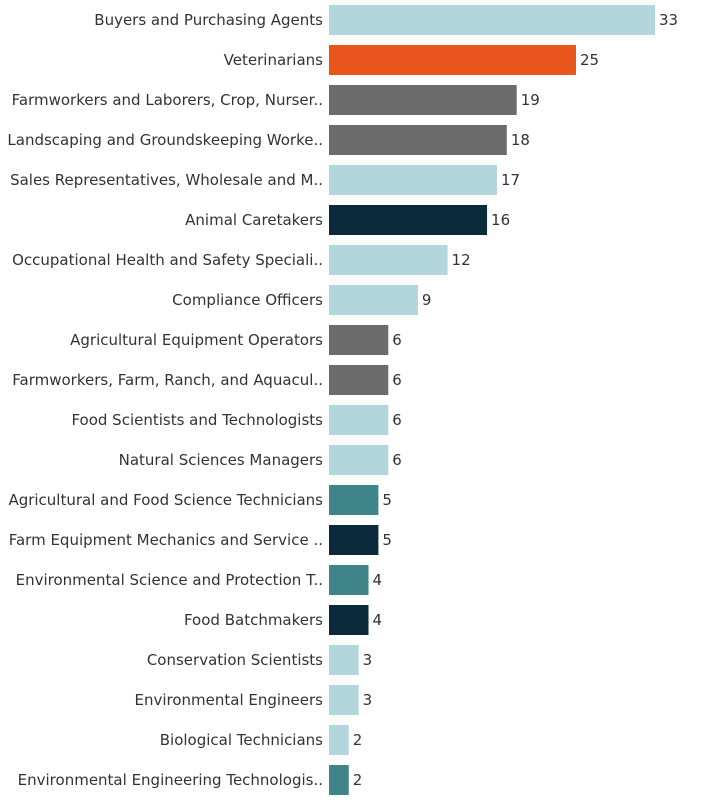  I want to click on value-label: 19, so click(530, 100).